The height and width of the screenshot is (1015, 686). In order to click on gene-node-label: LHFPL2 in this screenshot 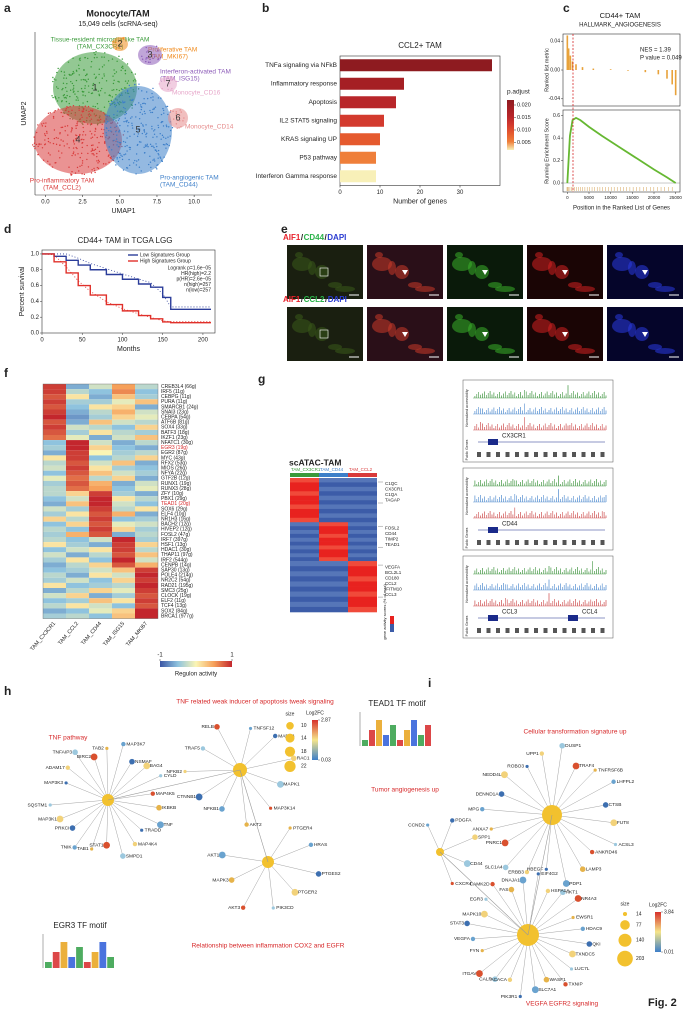, I will do `click(626, 782)`.